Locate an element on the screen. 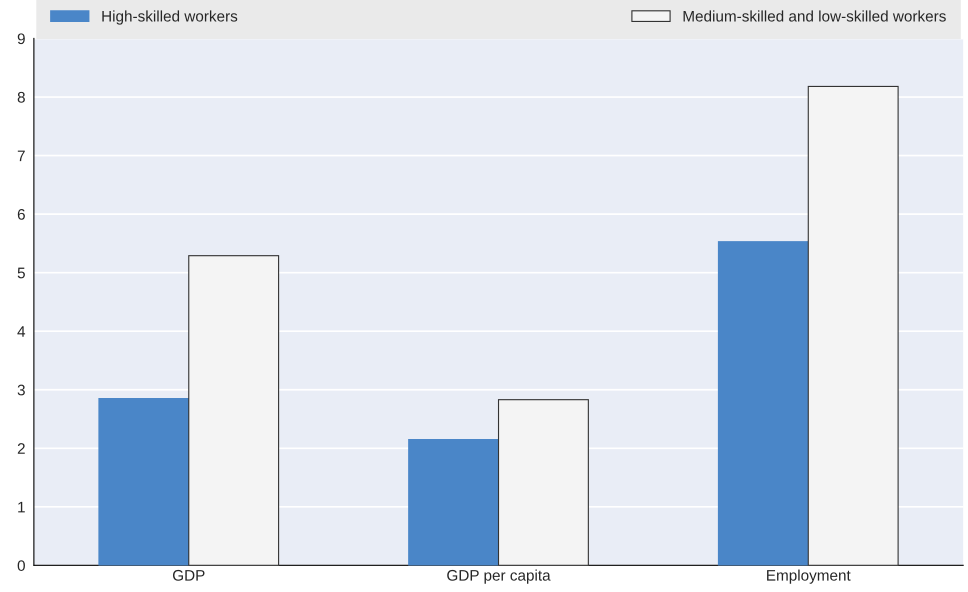 The height and width of the screenshot is (592, 968). y-tick-label: 5 is located at coordinates (21, 273).